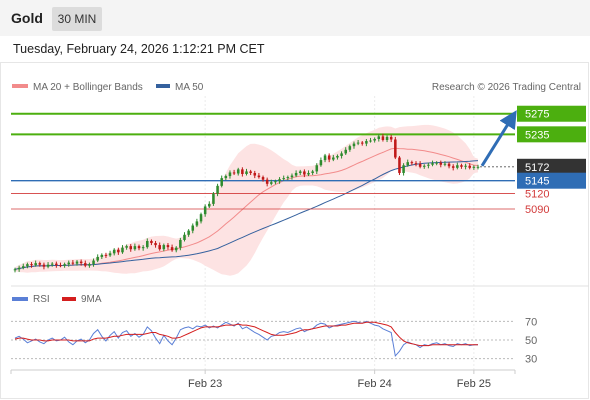  What do you see at coordinates (189, 87) in the screenshot?
I see `ma50-legend-label: MA 50` at bounding box center [189, 87].